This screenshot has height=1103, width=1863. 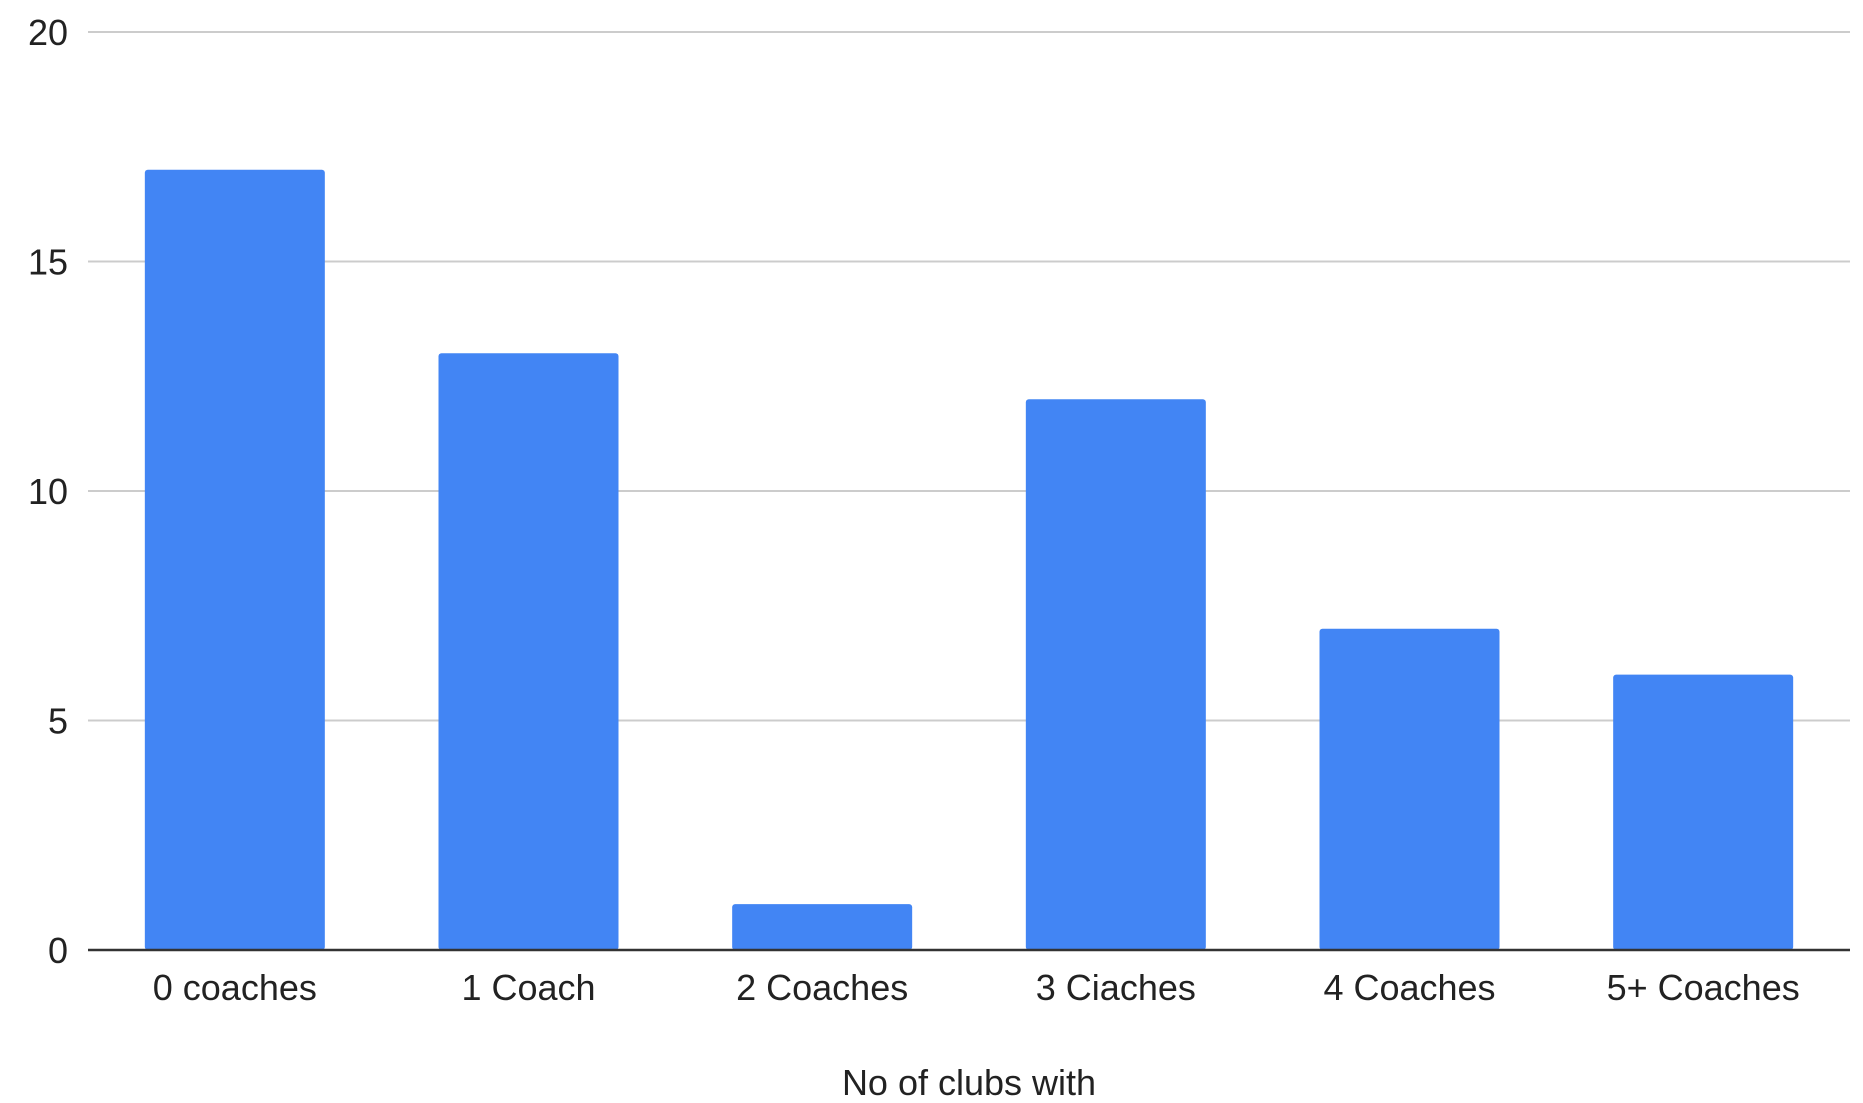 I want to click on y-tick-label: 0, so click(x=58, y=950).